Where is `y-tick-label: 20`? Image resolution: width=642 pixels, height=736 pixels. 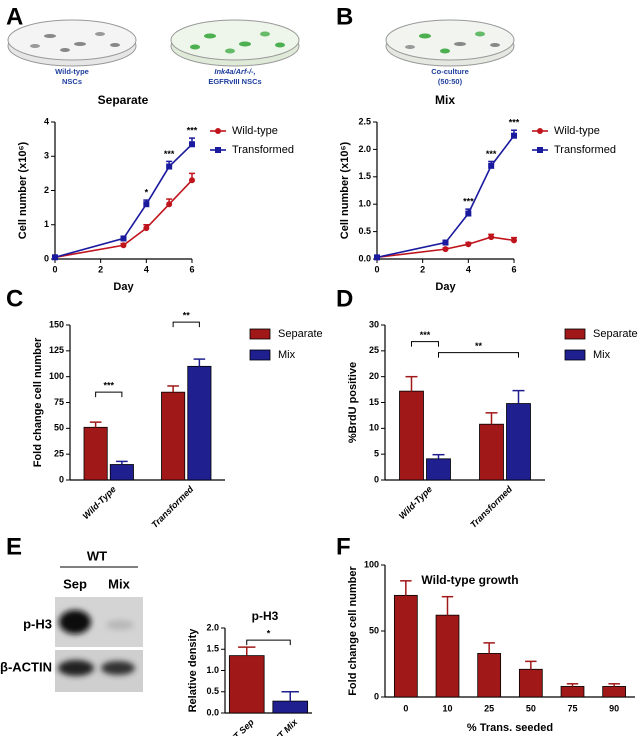 y-tick-label: 20 is located at coordinates (374, 376).